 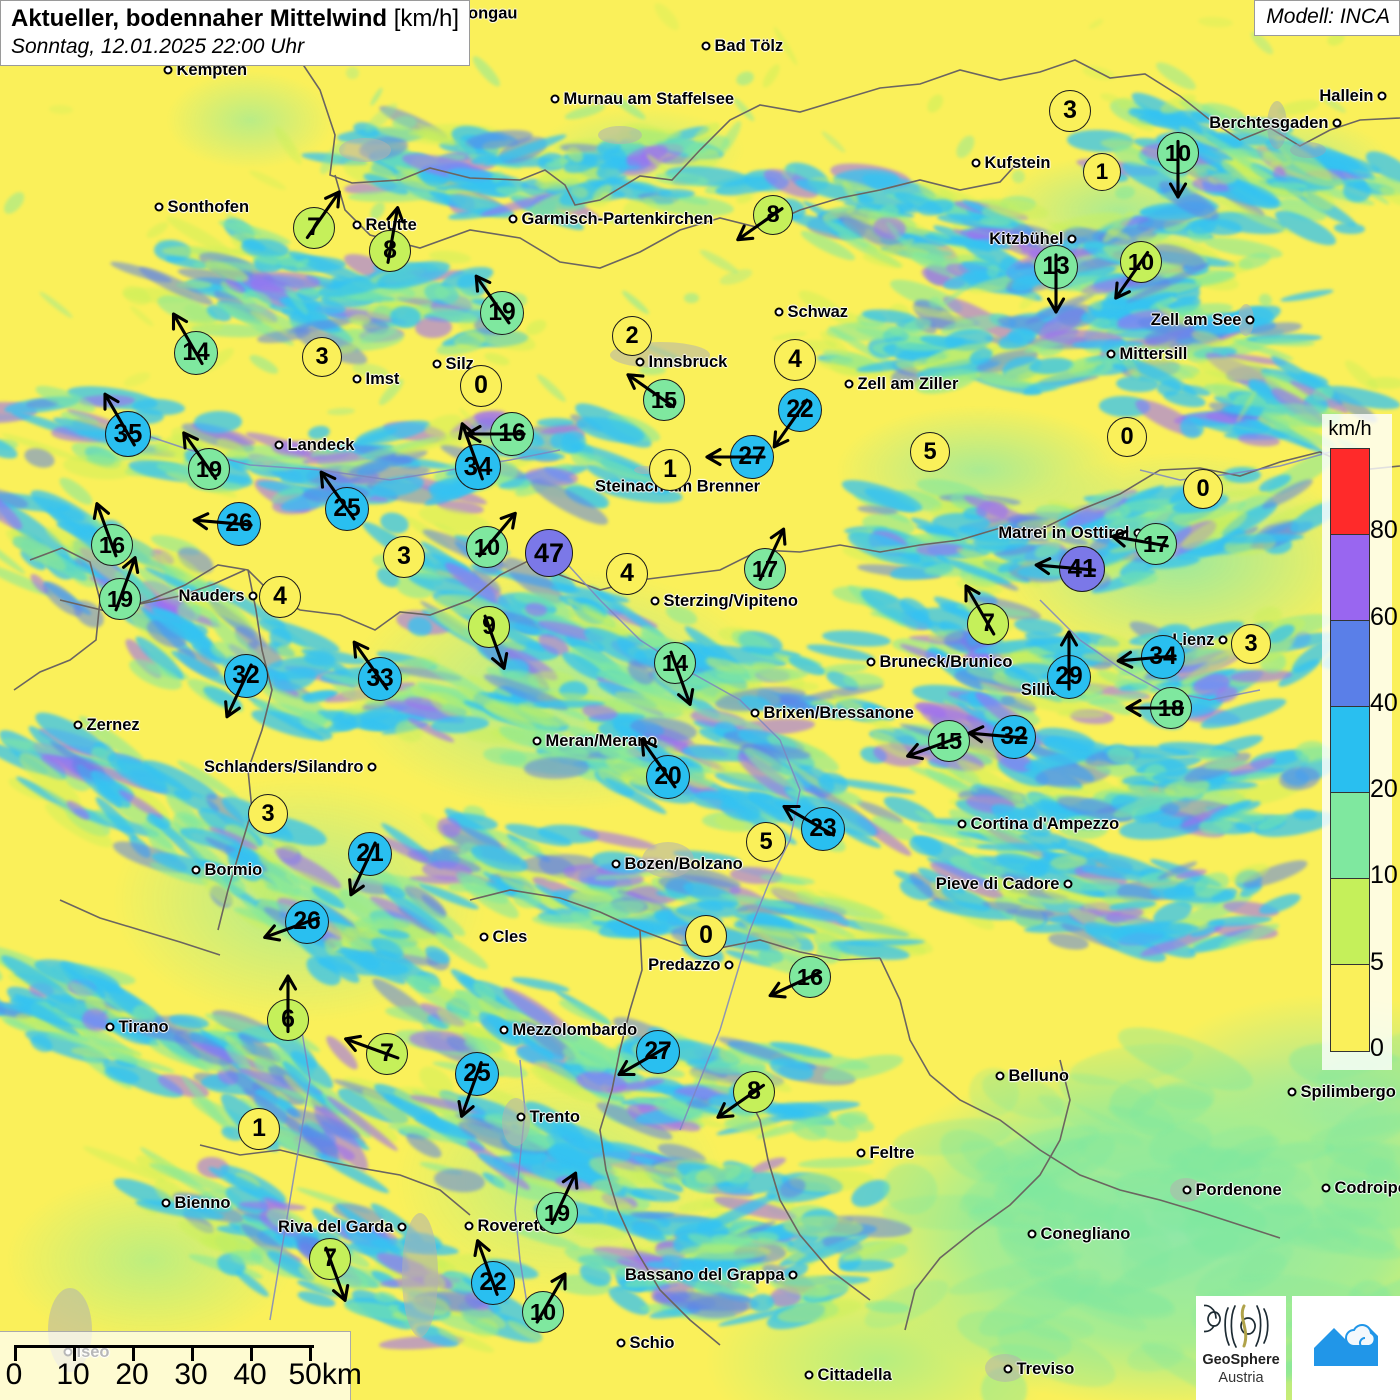 What do you see at coordinates (489, 638) in the screenshot?
I see `wind-marker: 9` at bounding box center [489, 638].